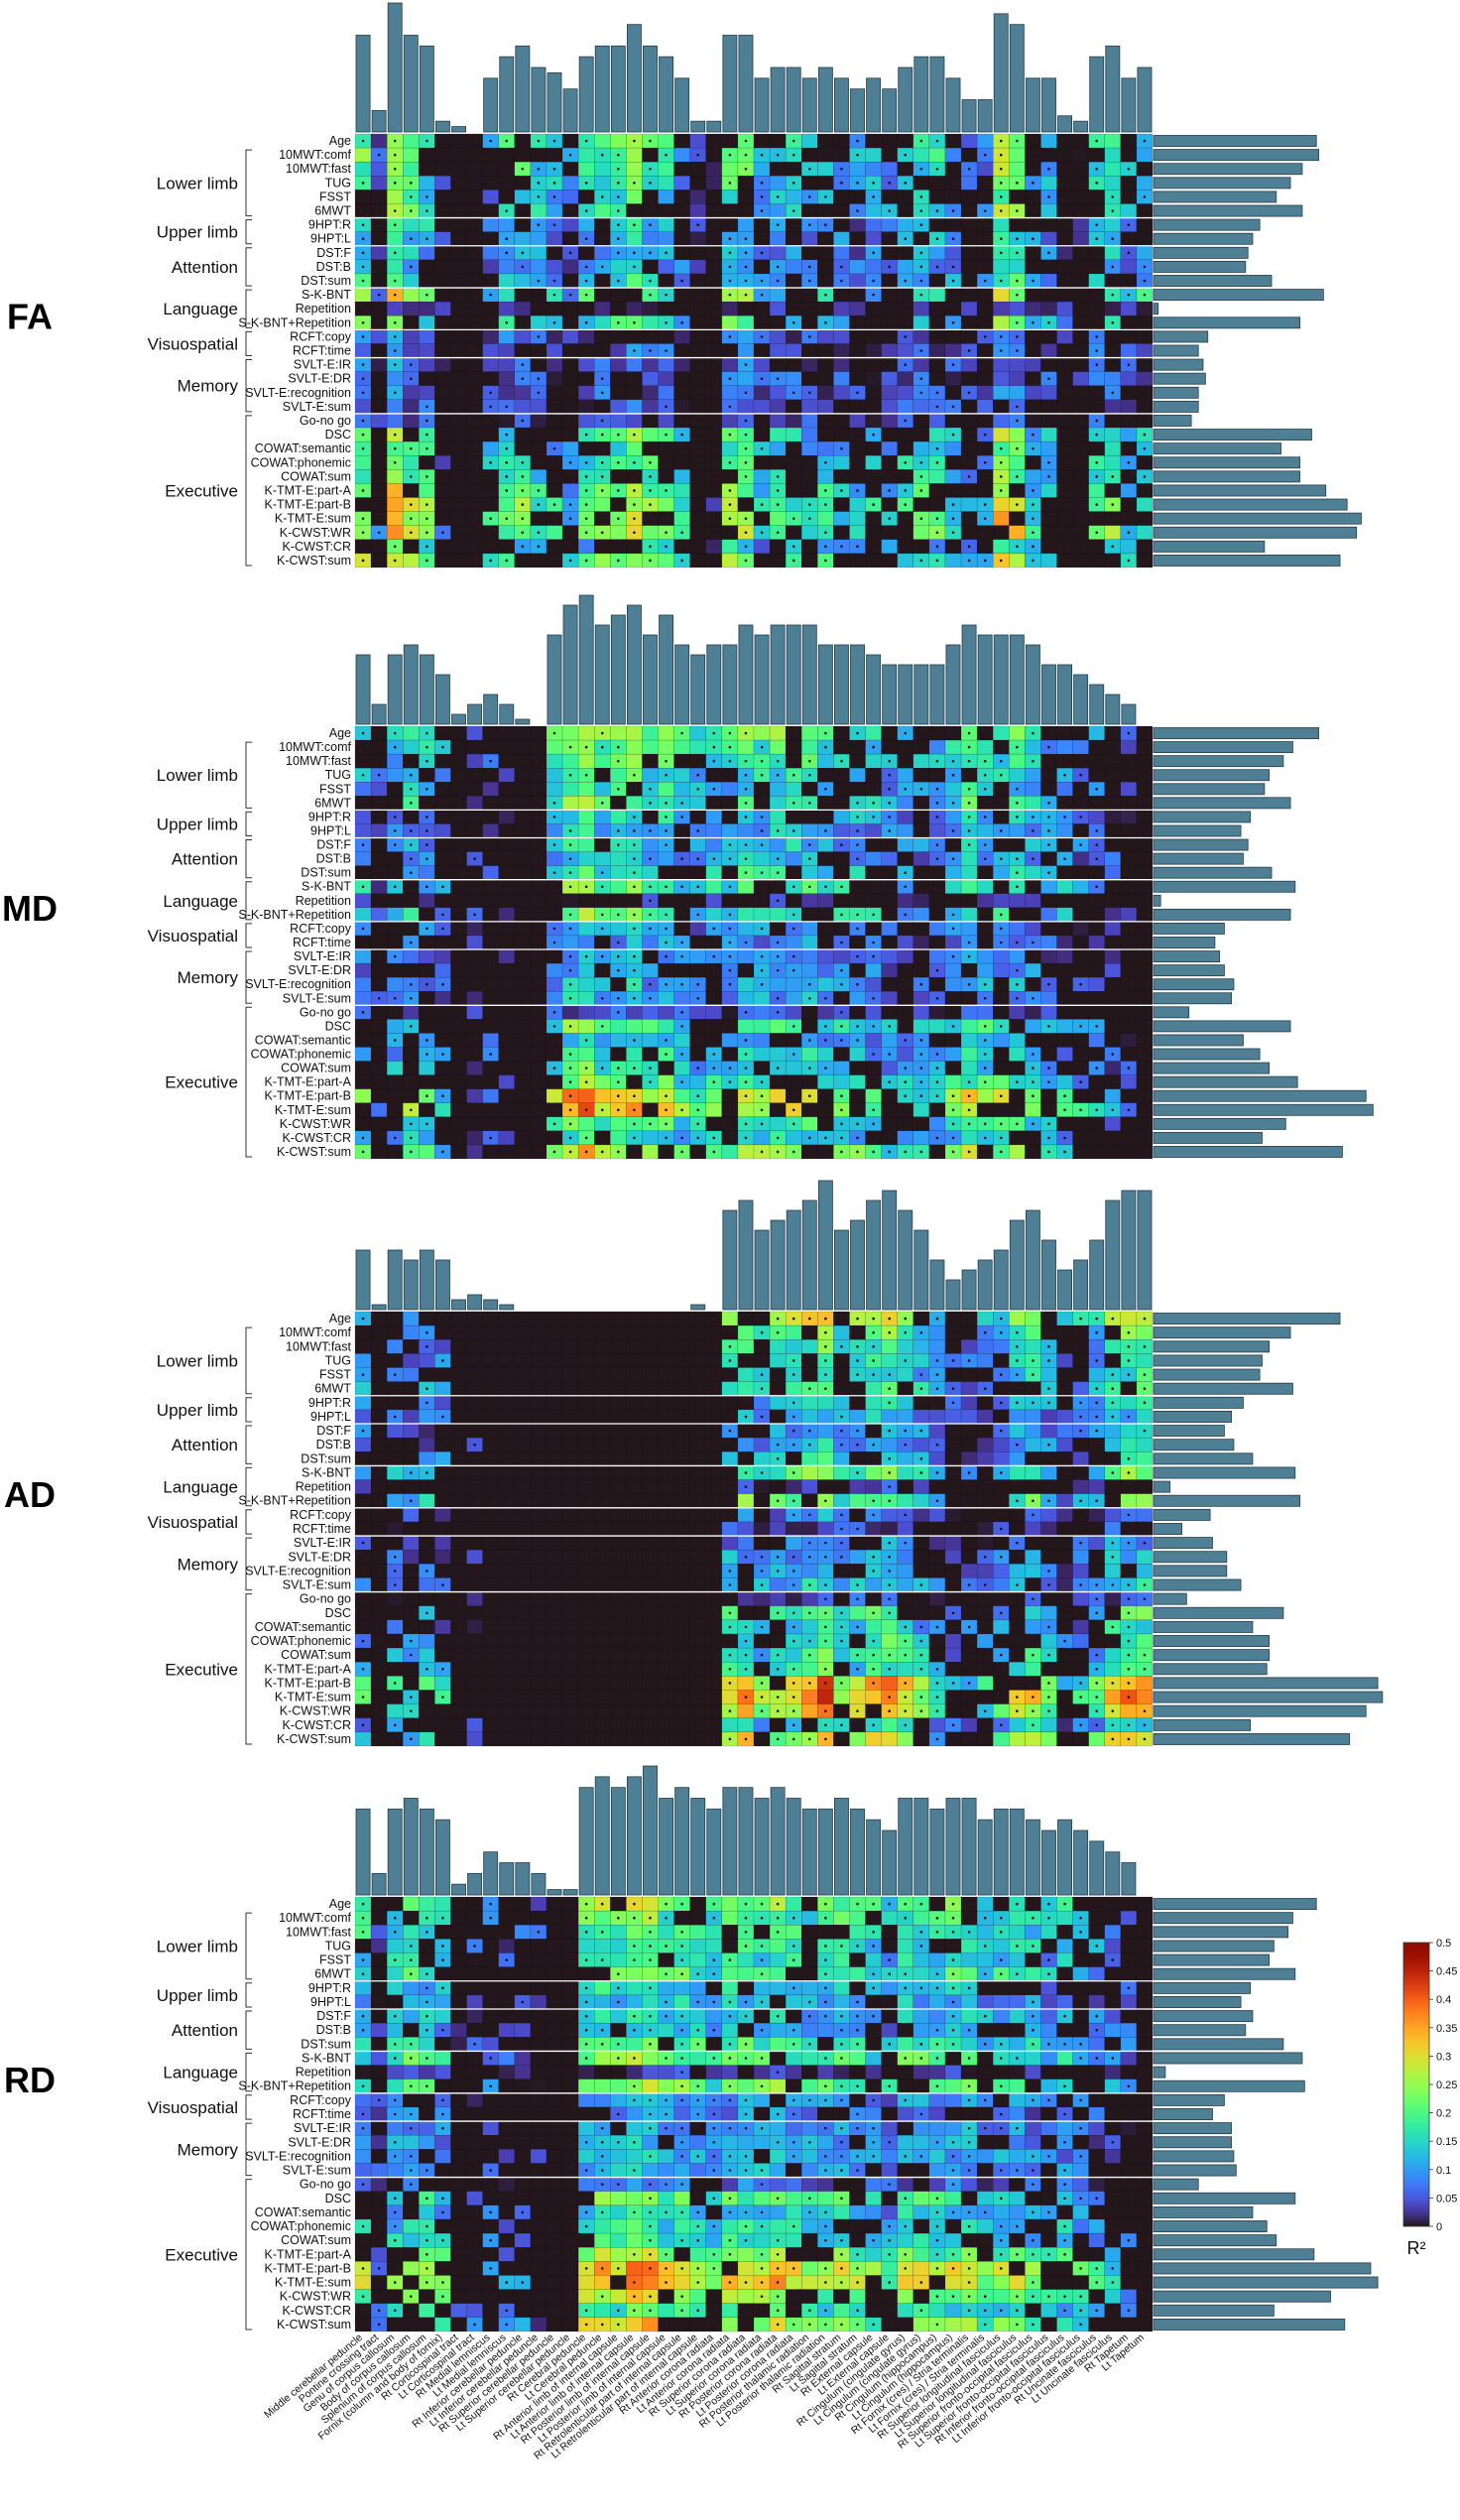 Image resolution: width=1460 pixels, height=2520 pixels. What do you see at coordinates (1225, 886) in the screenshot?
I see `row-bar` at bounding box center [1225, 886].